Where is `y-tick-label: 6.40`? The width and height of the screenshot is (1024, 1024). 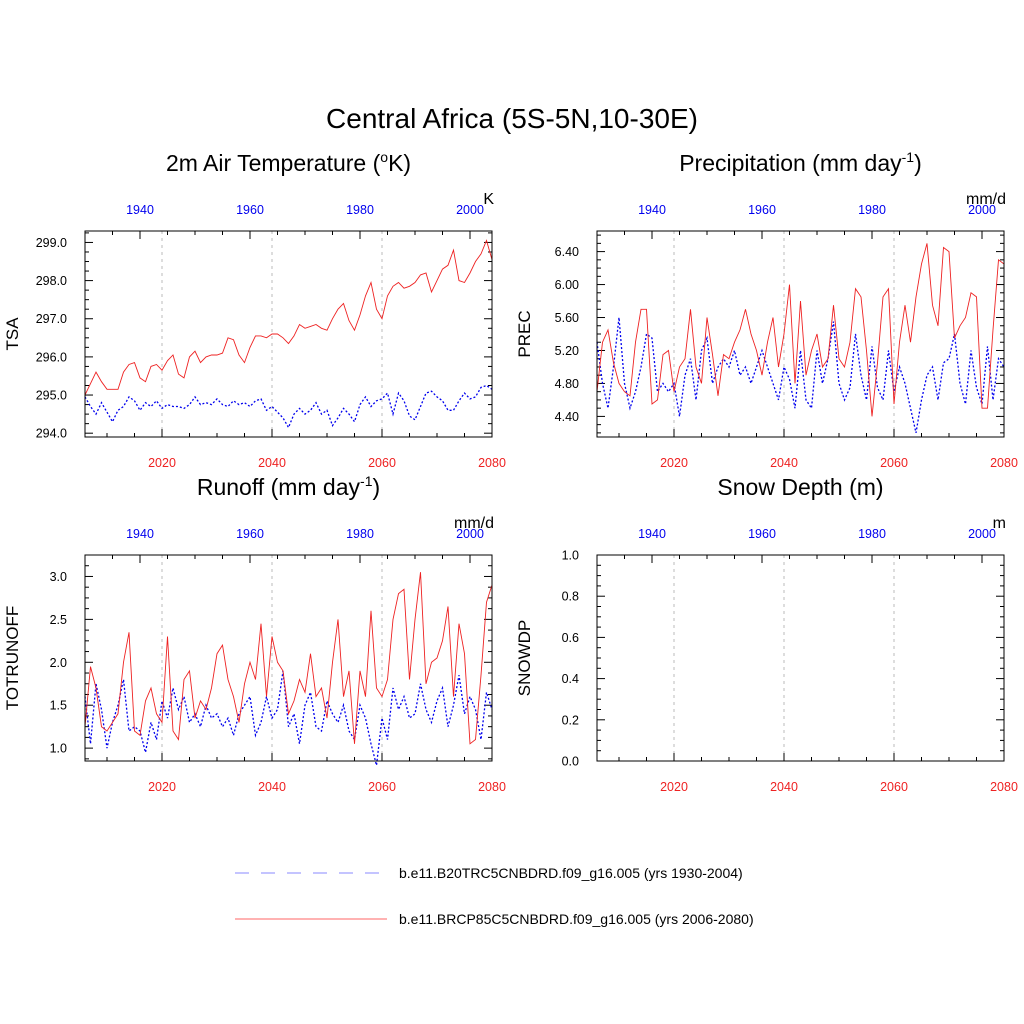
y-tick-label: 6.40 is located at coordinates (567, 252).